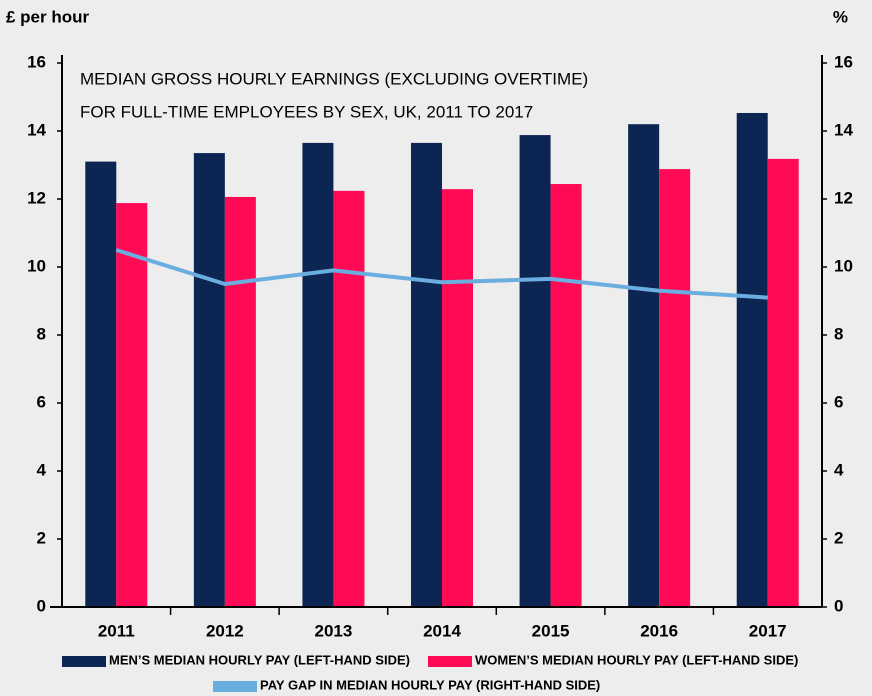 The height and width of the screenshot is (696, 872). I want to click on x-tick-label: 2011, so click(116, 630).